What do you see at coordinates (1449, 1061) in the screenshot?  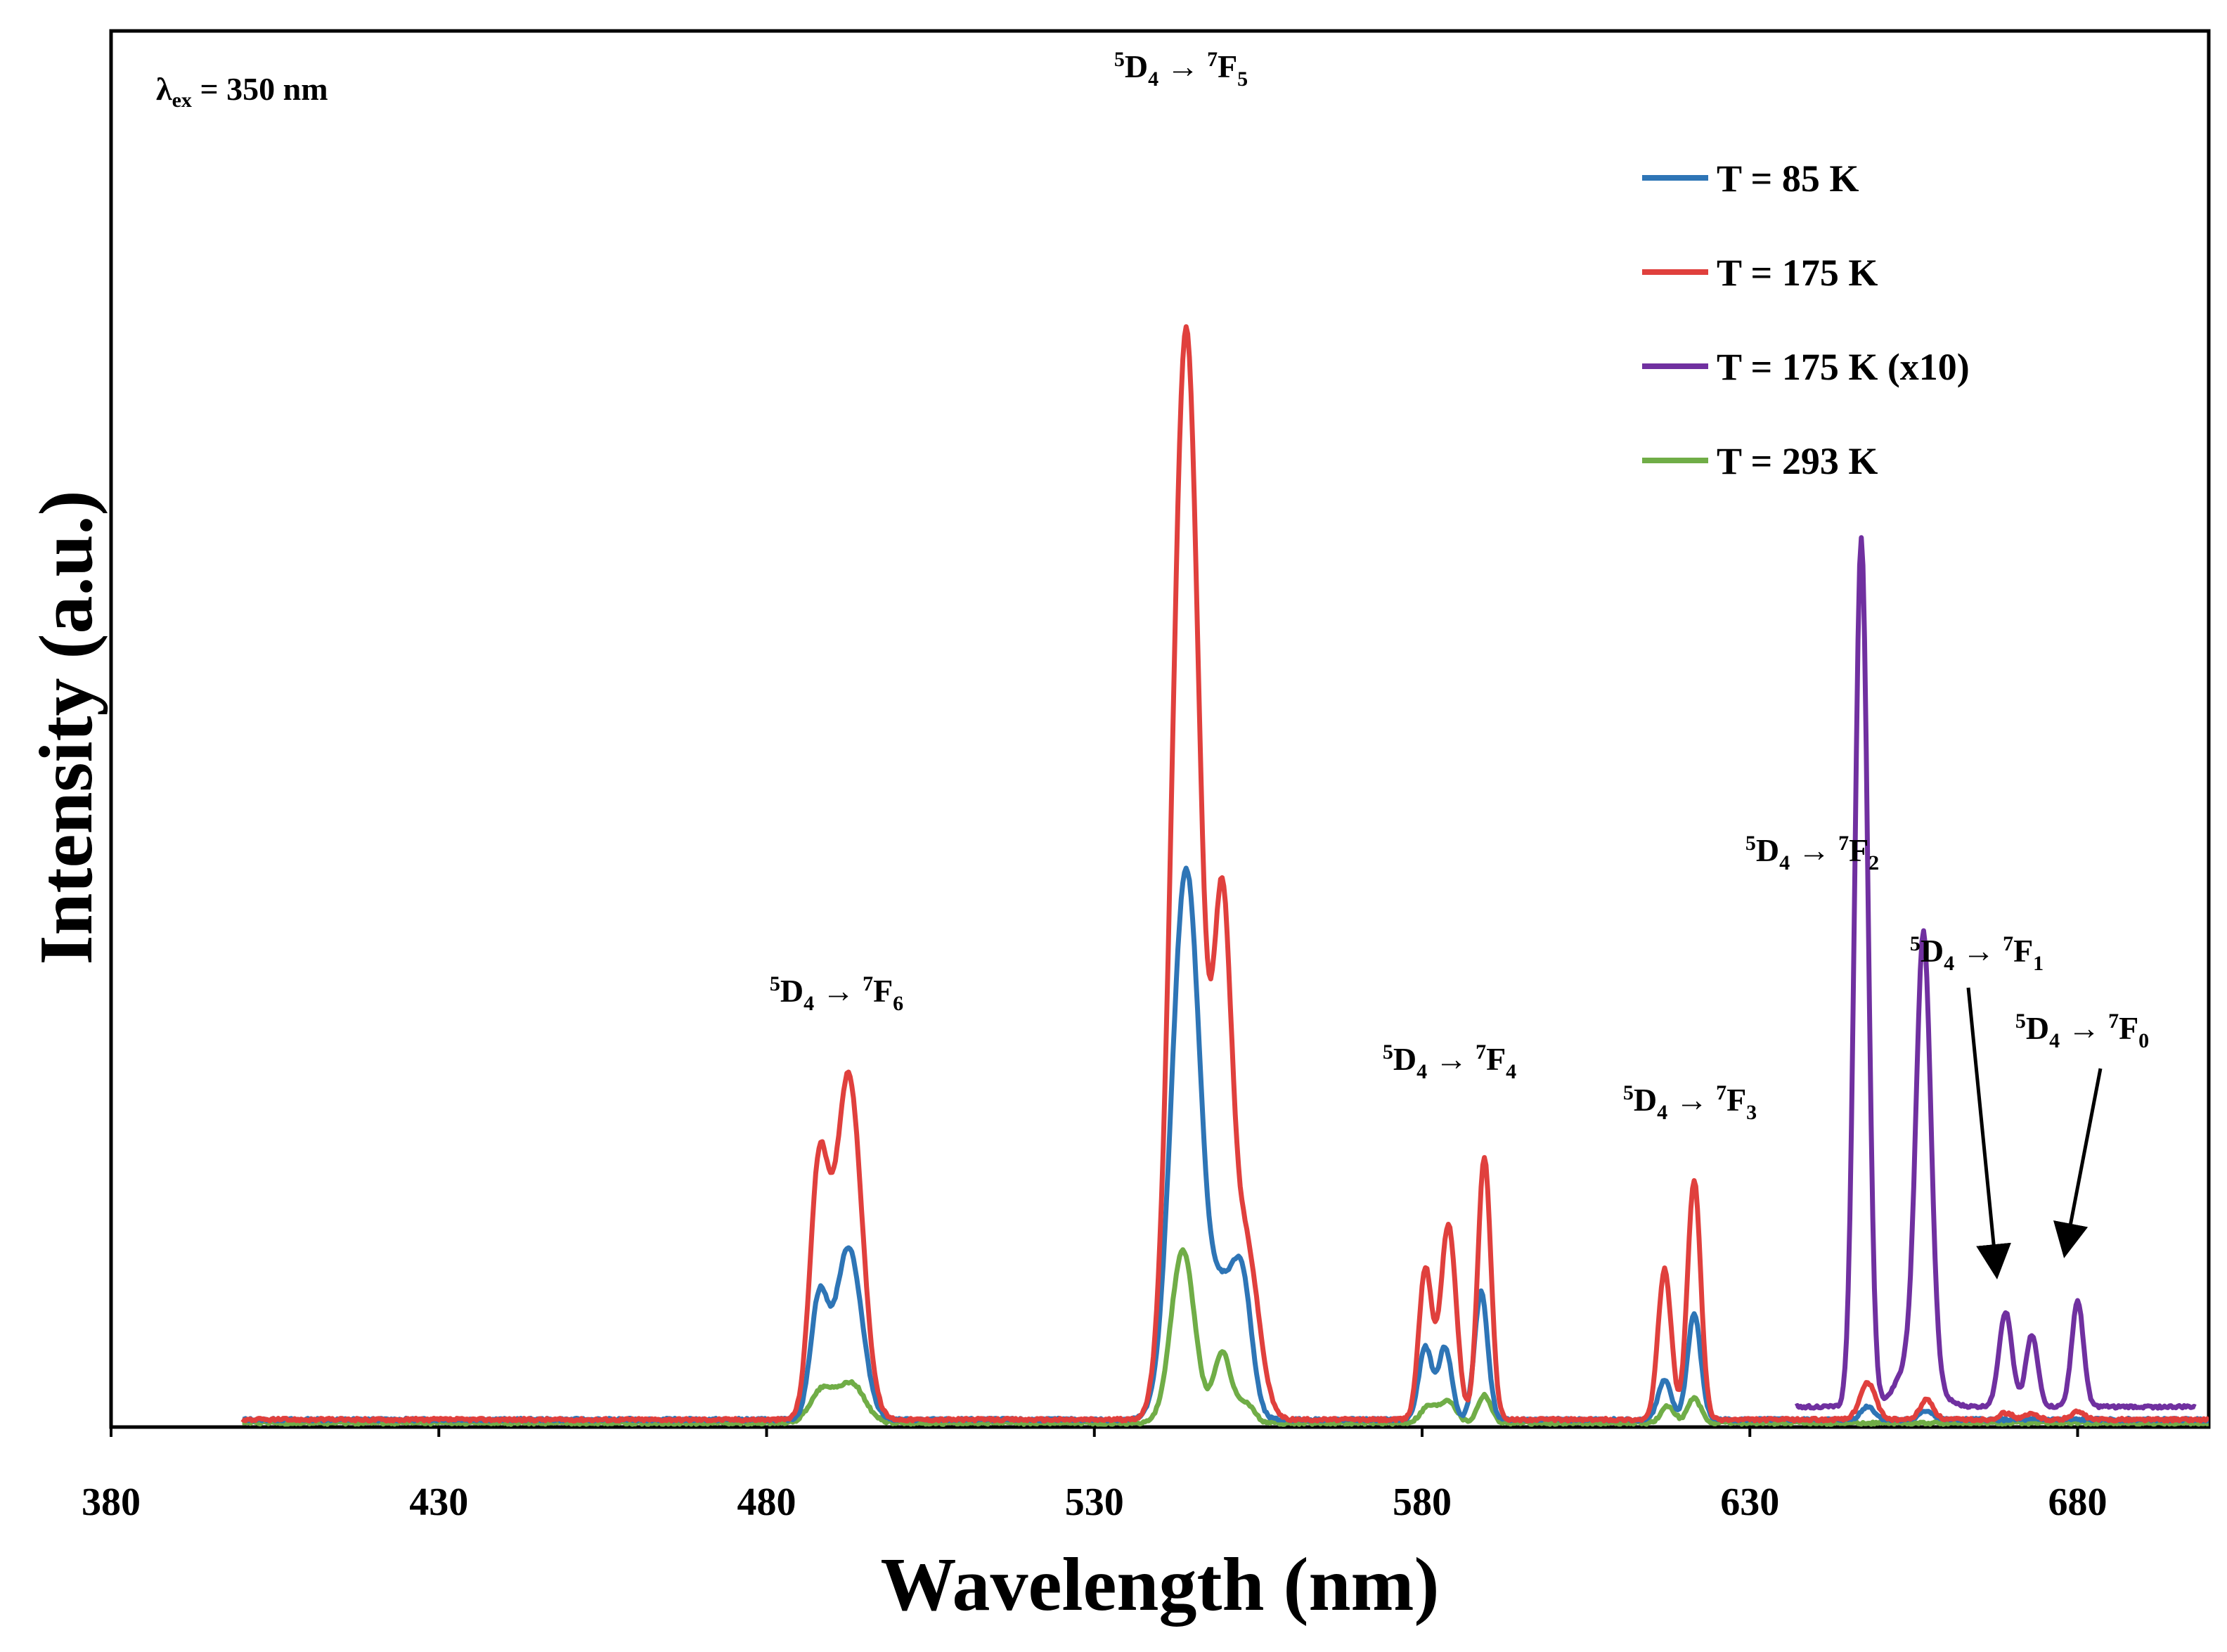 I see `transition-label: 5D4 → 7F4` at bounding box center [1449, 1061].